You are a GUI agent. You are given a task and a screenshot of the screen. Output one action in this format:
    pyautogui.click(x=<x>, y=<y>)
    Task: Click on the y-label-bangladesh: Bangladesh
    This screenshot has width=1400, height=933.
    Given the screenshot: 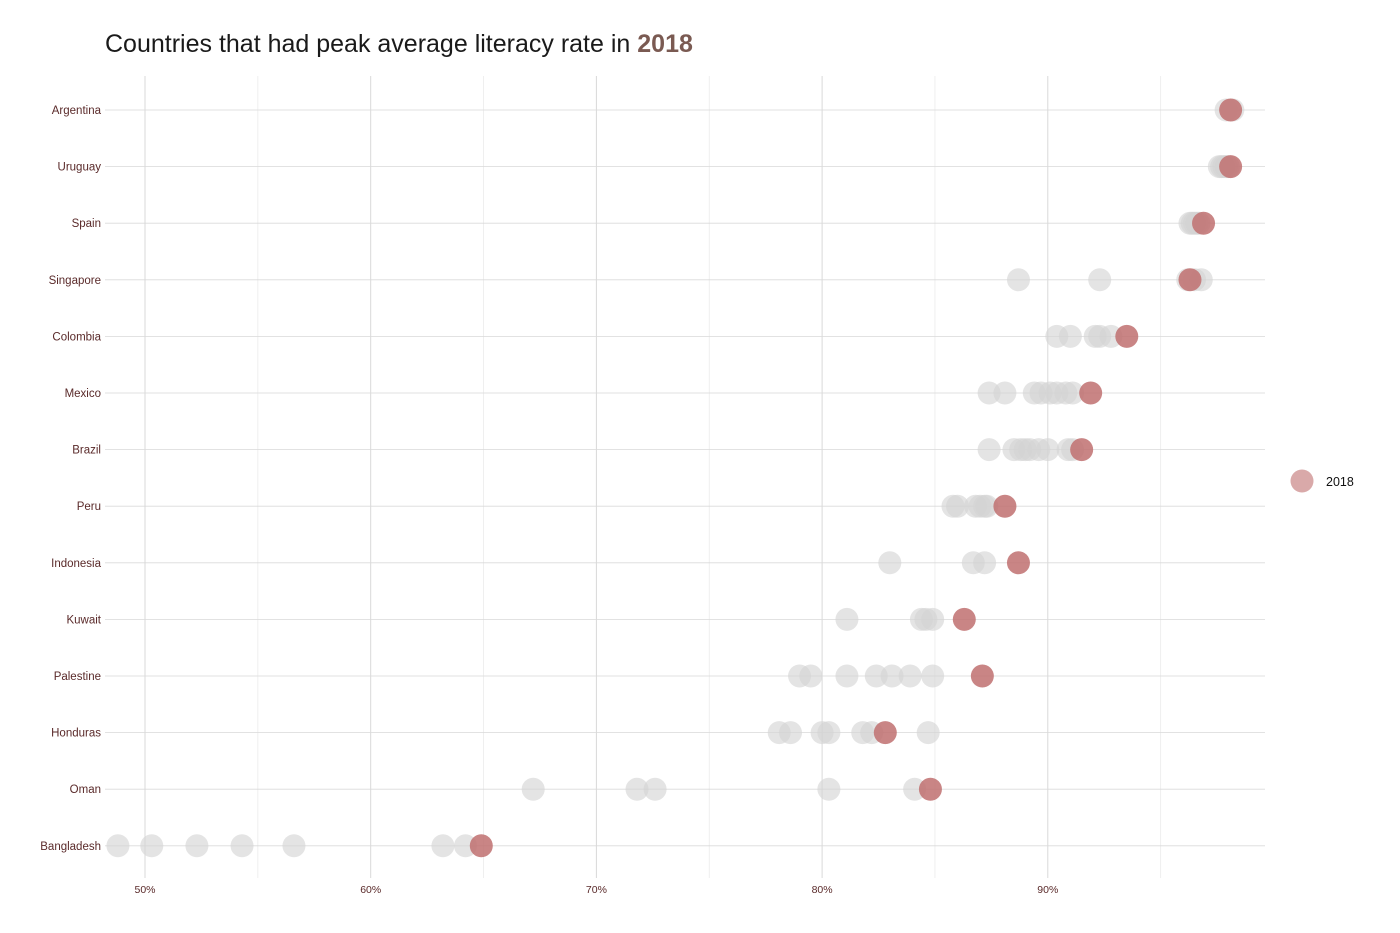 What is the action you would take?
    pyautogui.click(x=70, y=847)
    